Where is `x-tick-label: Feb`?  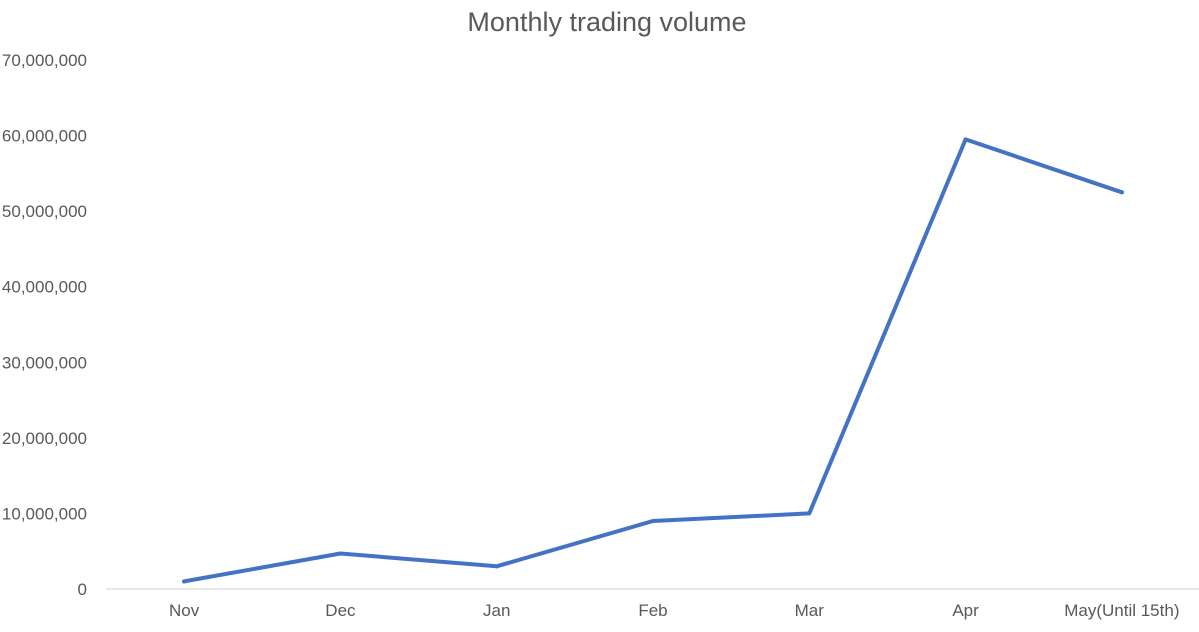
x-tick-label: Feb is located at coordinates (652, 610).